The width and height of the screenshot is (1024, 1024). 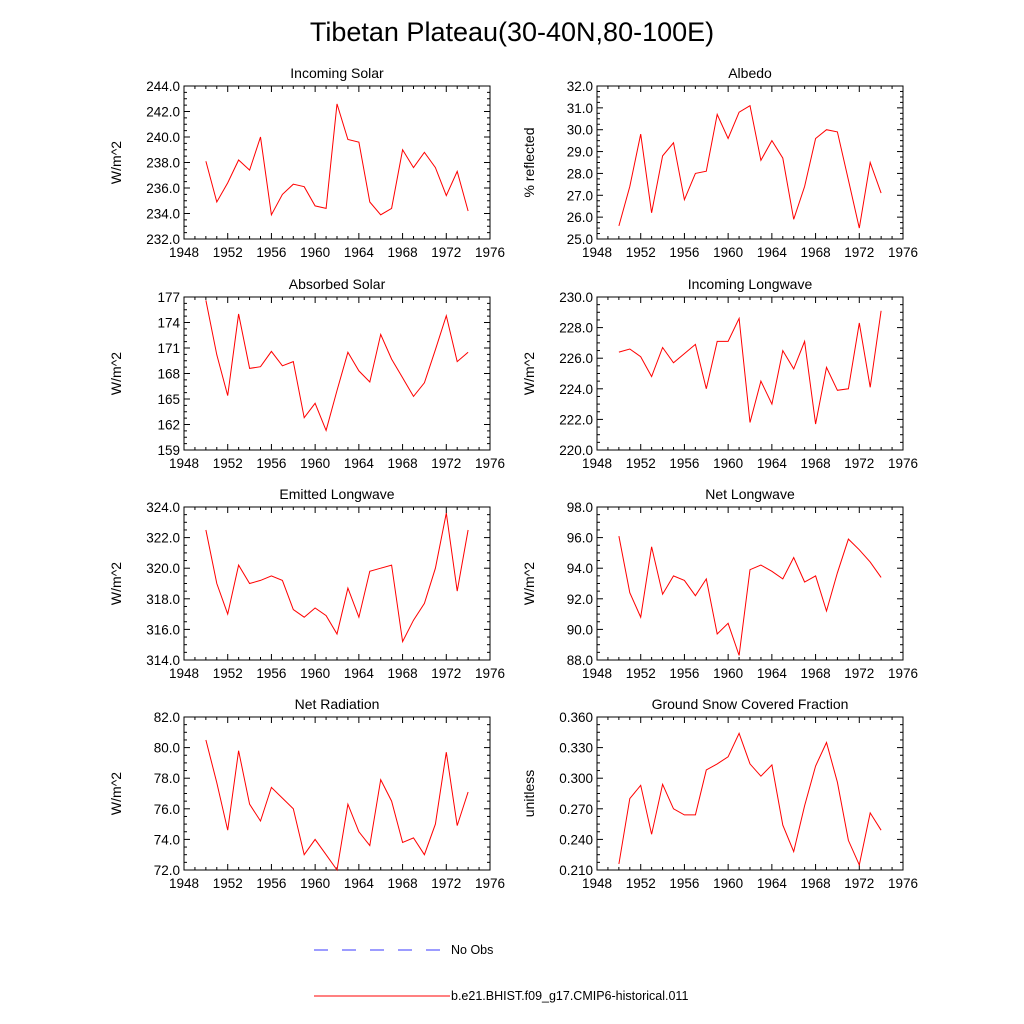 I want to click on y-tick-label: 27.0, so click(x=580, y=195).